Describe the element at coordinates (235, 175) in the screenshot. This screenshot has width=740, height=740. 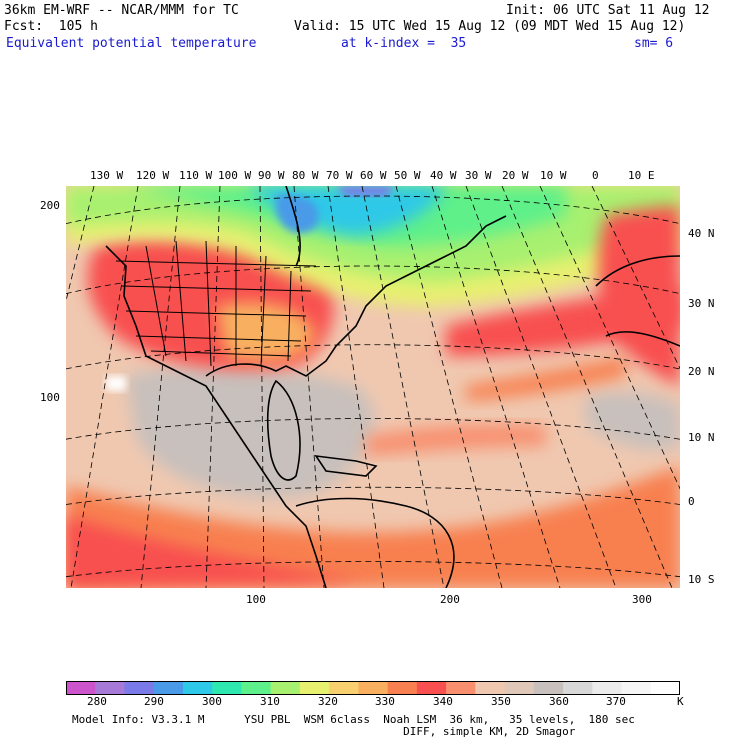
I see `lon-label: 100 W` at that location.